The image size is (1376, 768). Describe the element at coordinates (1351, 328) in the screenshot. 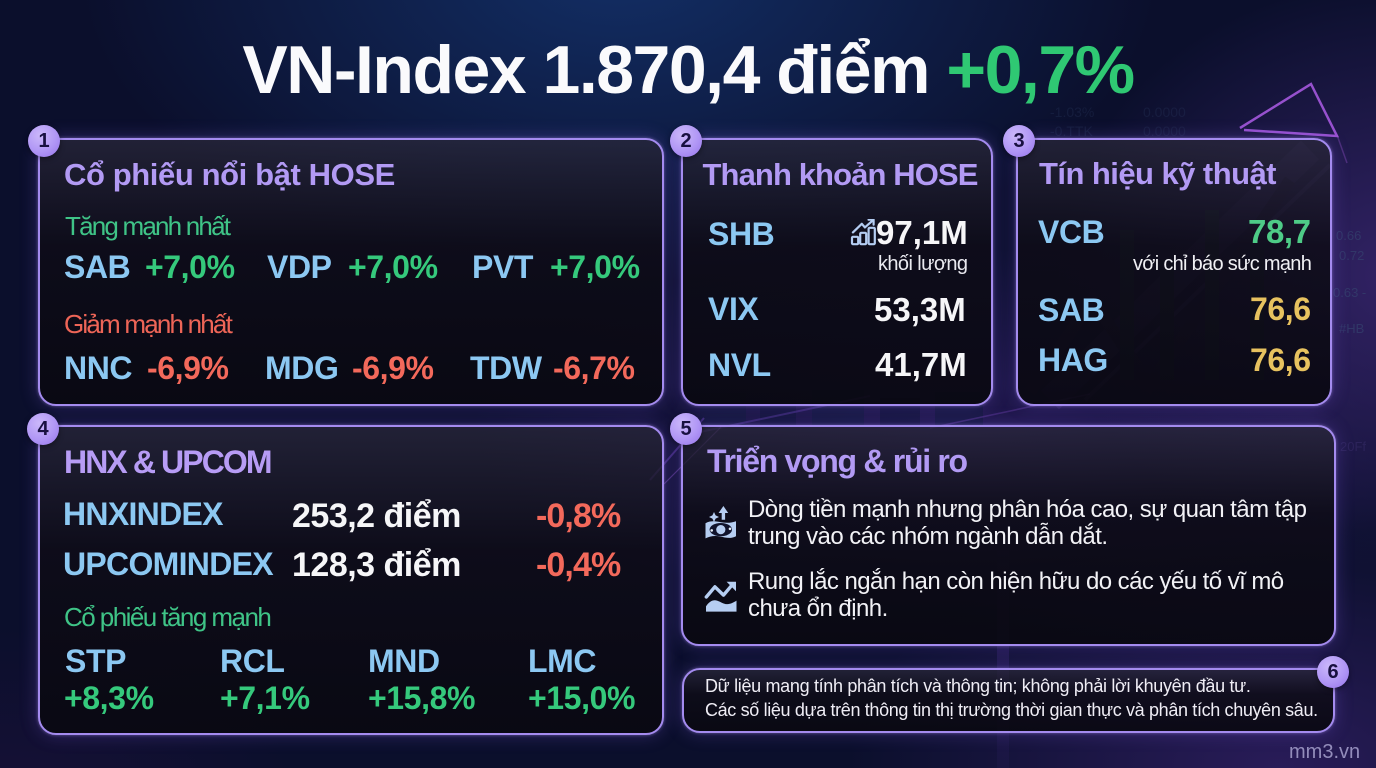

I see `svg-text: #HB` at that location.